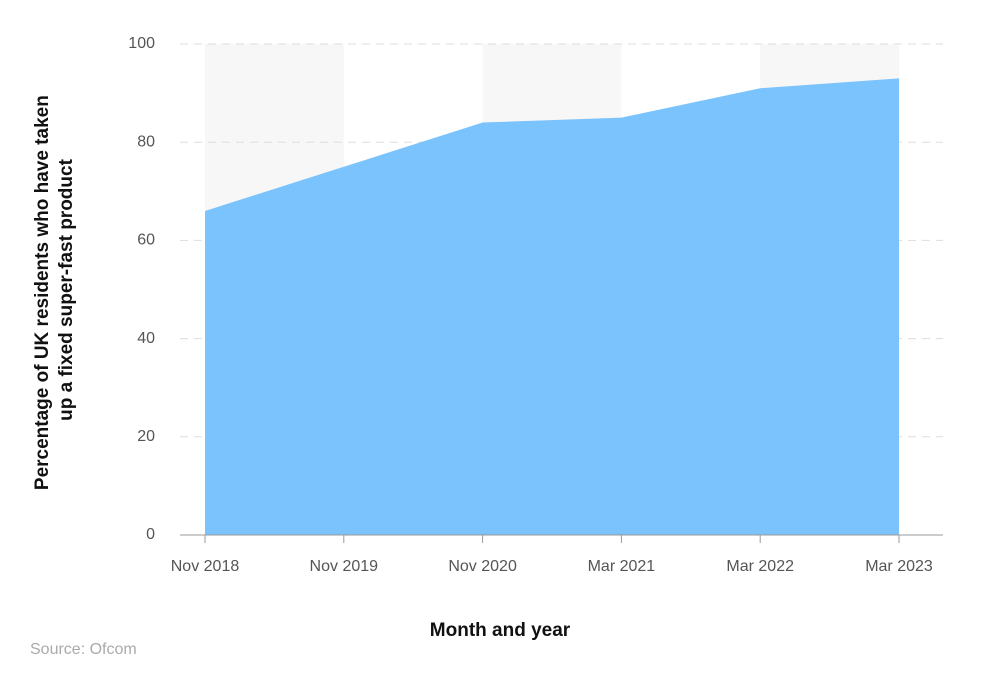  Describe the element at coordinates (500, 630) in the screenshot. I see `x-axis-title: Month and year` at that location.